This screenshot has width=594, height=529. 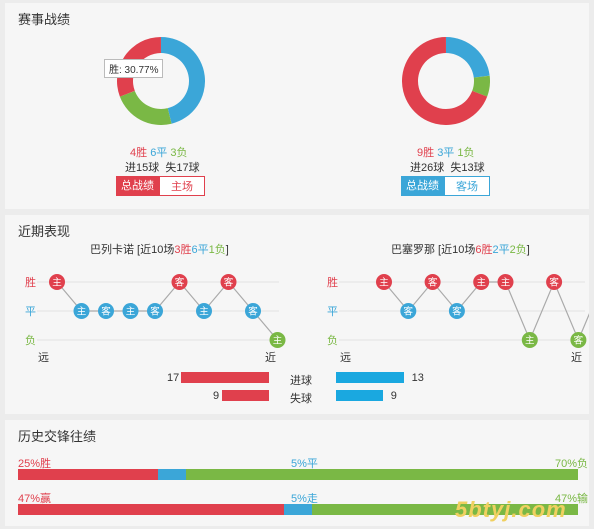 I want to click on head-to-head-title: 历史交锋往绩, so click(x=57, y=436).